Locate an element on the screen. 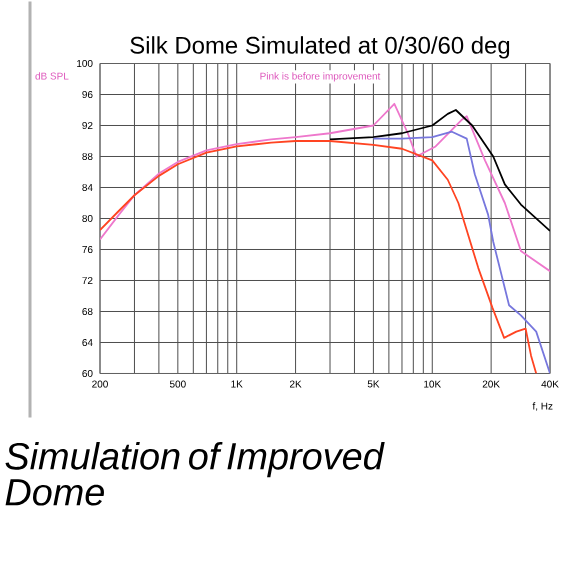 This screenshot has height=562, width=584. text: Simulation of Improved Dome is located at coordinates (195, 474).